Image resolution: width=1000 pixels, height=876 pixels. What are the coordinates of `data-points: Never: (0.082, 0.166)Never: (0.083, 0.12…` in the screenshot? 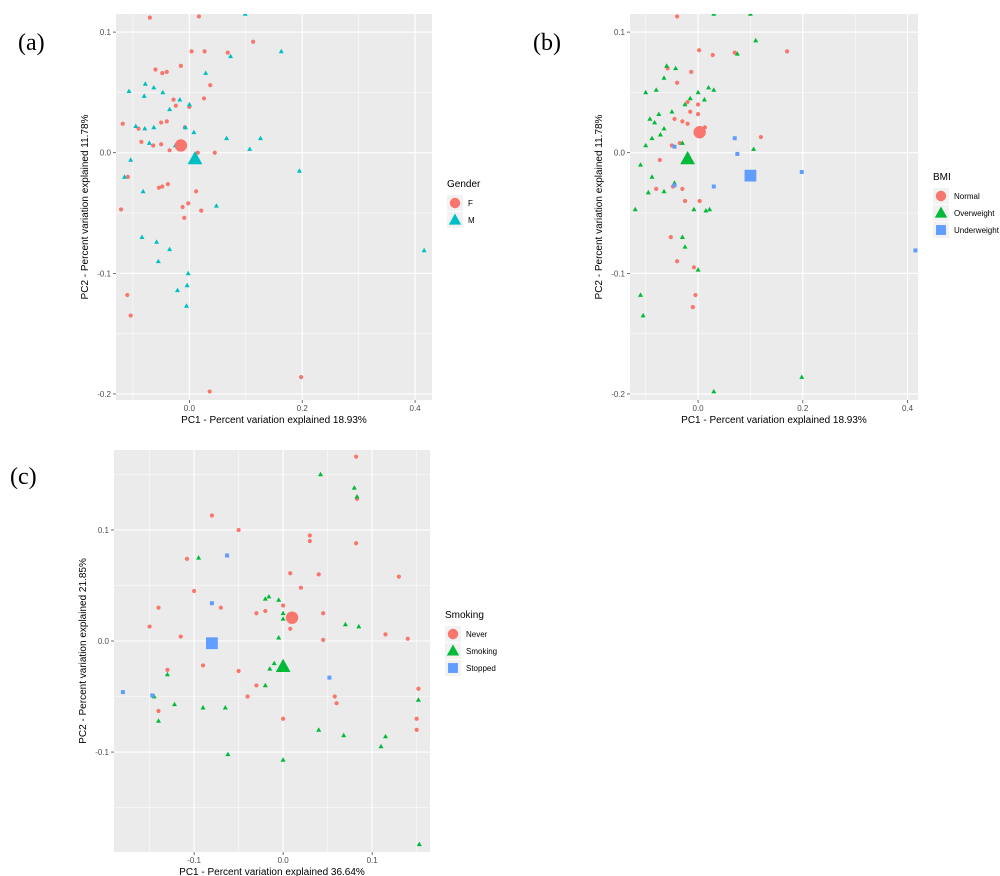 It's located at (271, 650).